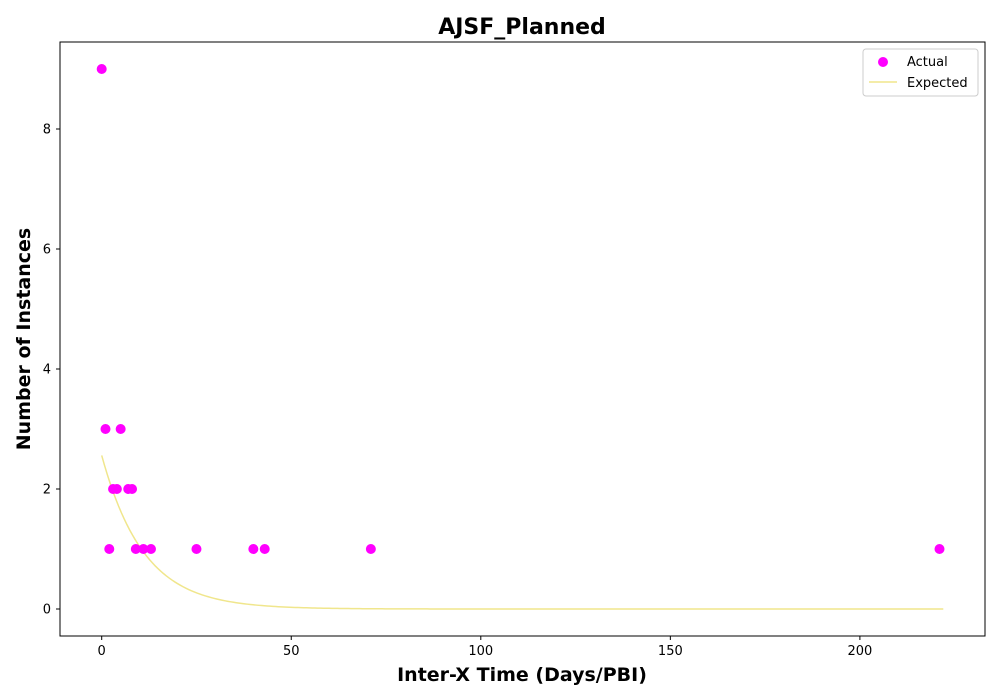 The width and height of the screenshot is (1000, 700). What do you see at coordinates (47, 490) in the screenshot?
I see `y-tick-label: 2` at bounding box center [47, 490].